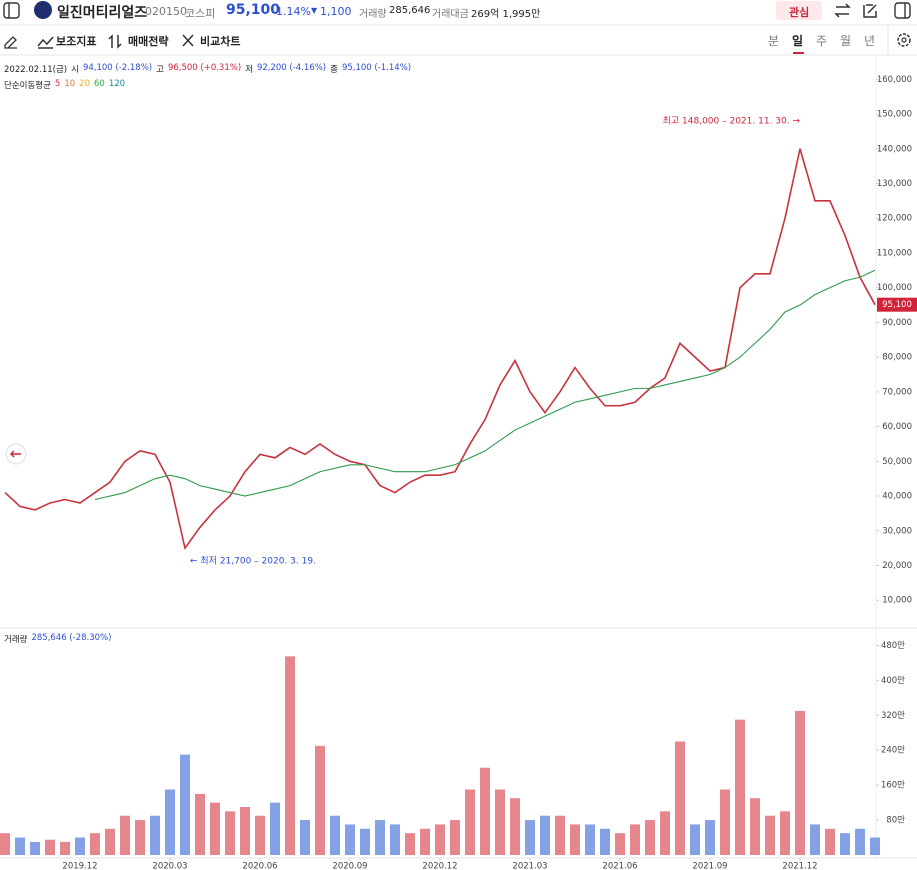 Image resolution: width=917 pixels, height=870 pixels. I want to click on y-tick-label: 150,000, so click(894, 115).